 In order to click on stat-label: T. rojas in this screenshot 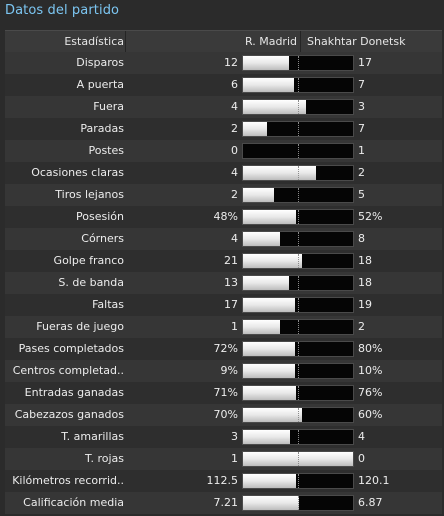, I will do `click(104, 458)`.